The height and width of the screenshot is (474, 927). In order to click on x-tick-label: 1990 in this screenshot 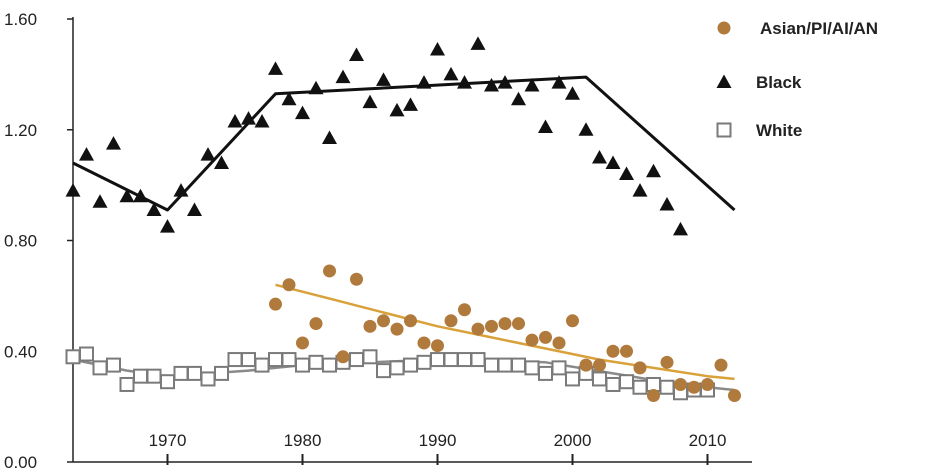, I will do `click(438, 440)`.